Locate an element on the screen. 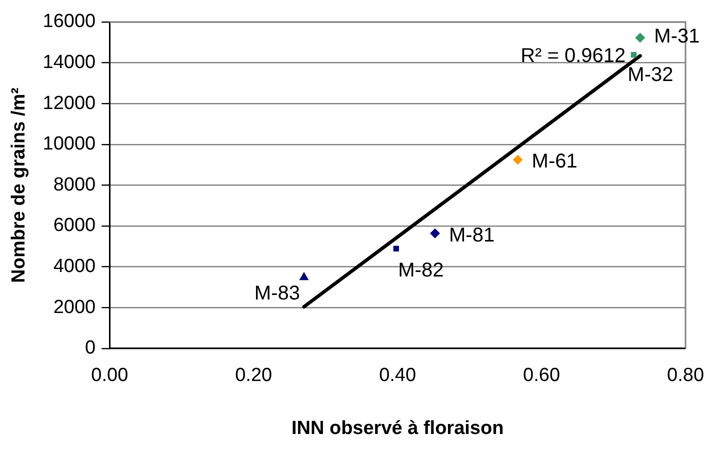  y-tick-label: 0 is located at coordinates (90, 348).